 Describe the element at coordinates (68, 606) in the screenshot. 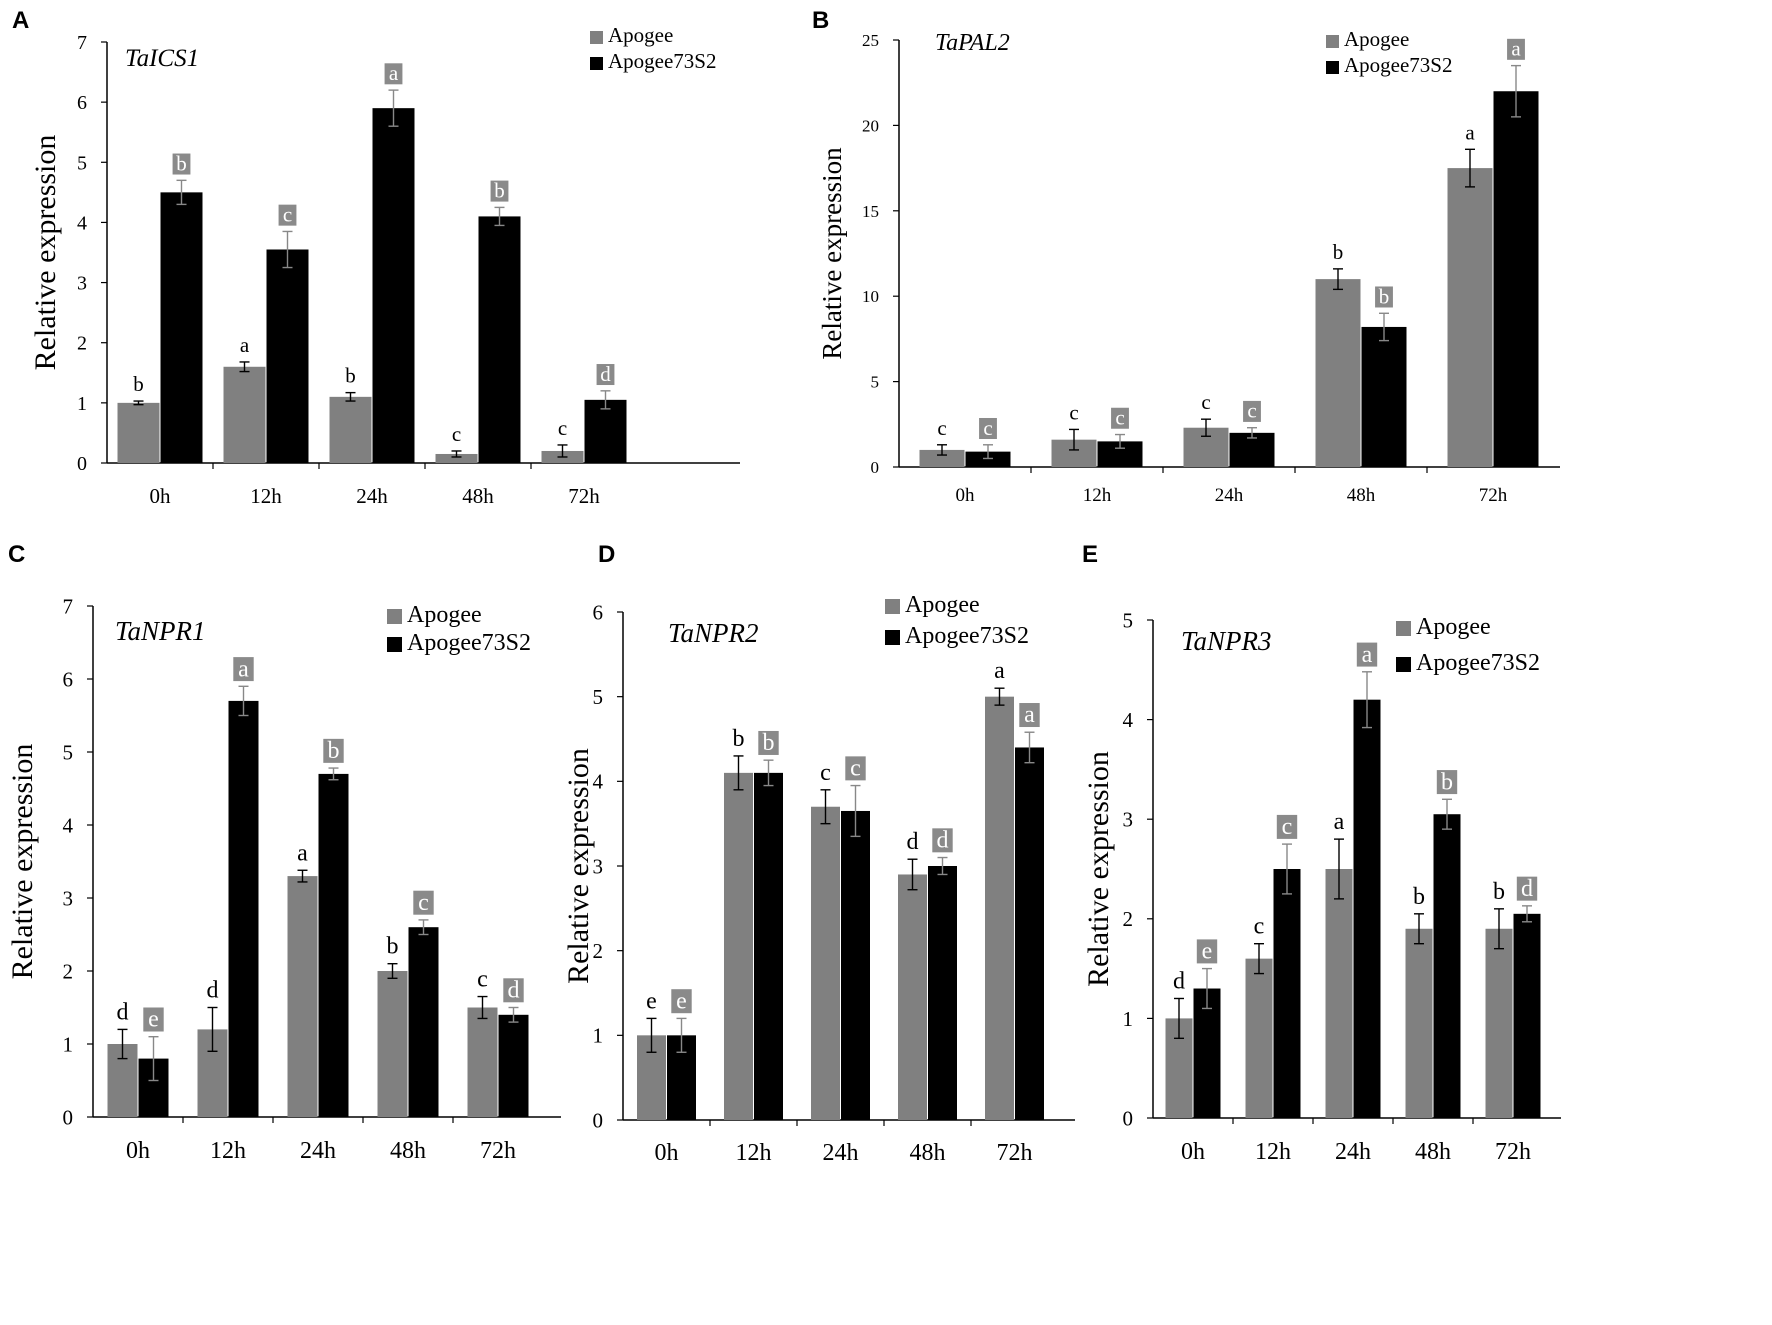

I see `y-tick-label: 7` at that location.